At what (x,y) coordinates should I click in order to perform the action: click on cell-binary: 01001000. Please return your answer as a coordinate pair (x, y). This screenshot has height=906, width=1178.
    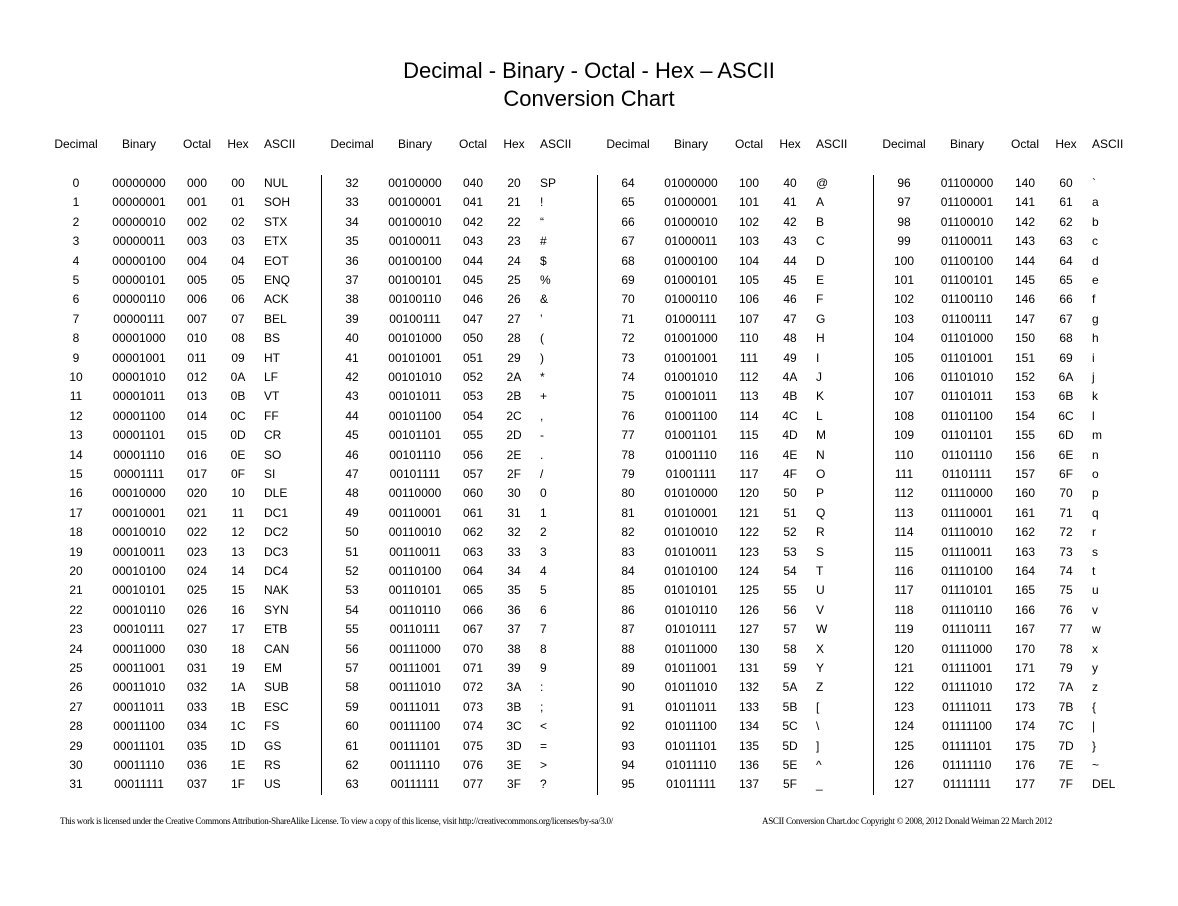
    Looking at the image, I should click on (691, 338).